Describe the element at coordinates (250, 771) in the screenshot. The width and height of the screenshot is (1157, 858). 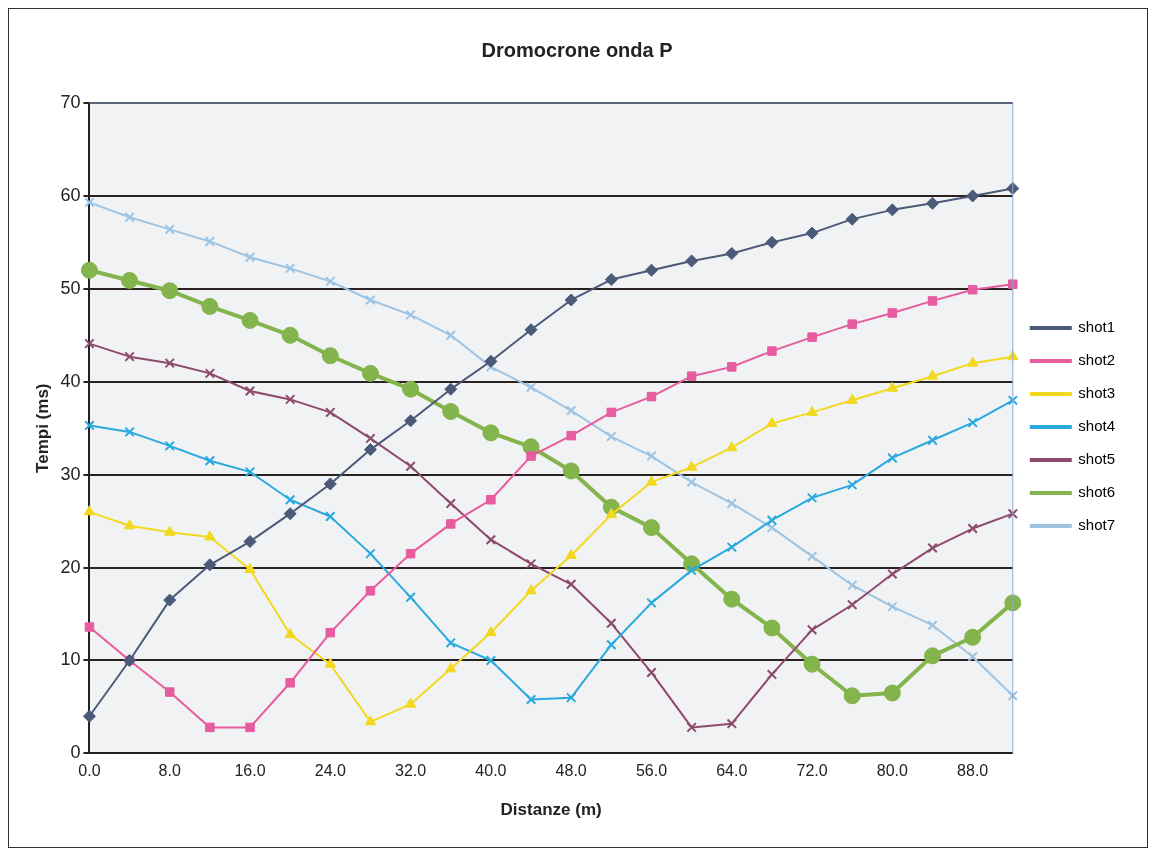
I see `x-tick-label: 16.0` at that location.